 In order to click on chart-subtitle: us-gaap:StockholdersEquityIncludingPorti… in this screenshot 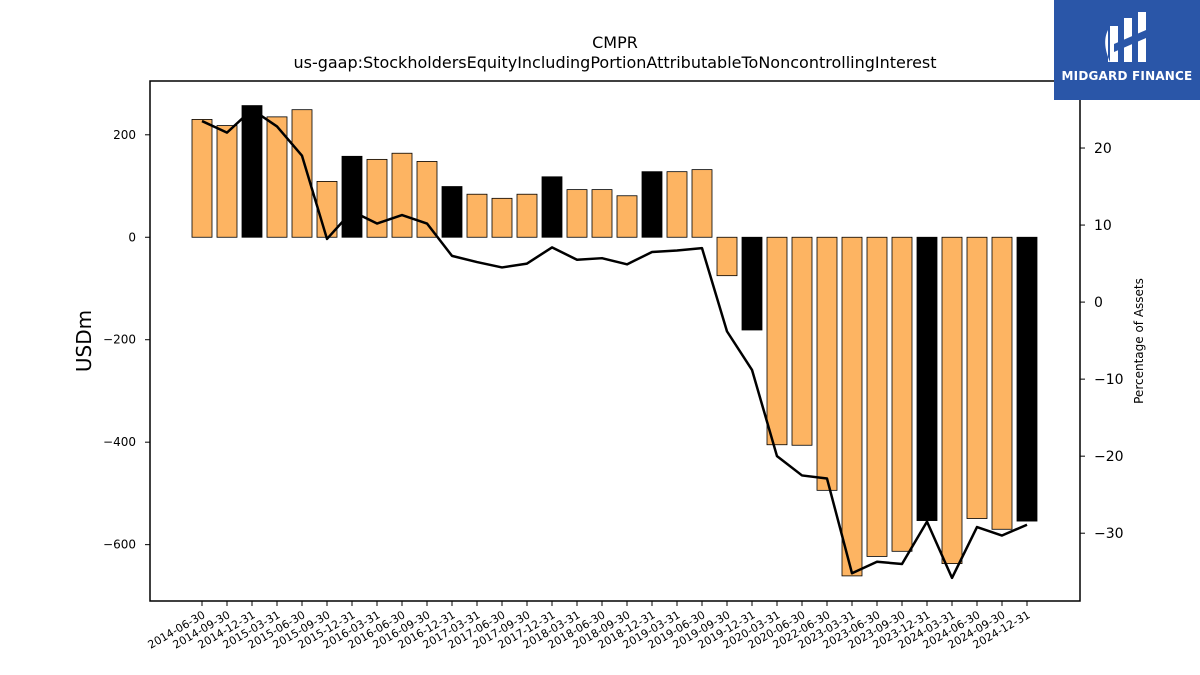, I will do `click(614, 62)`.